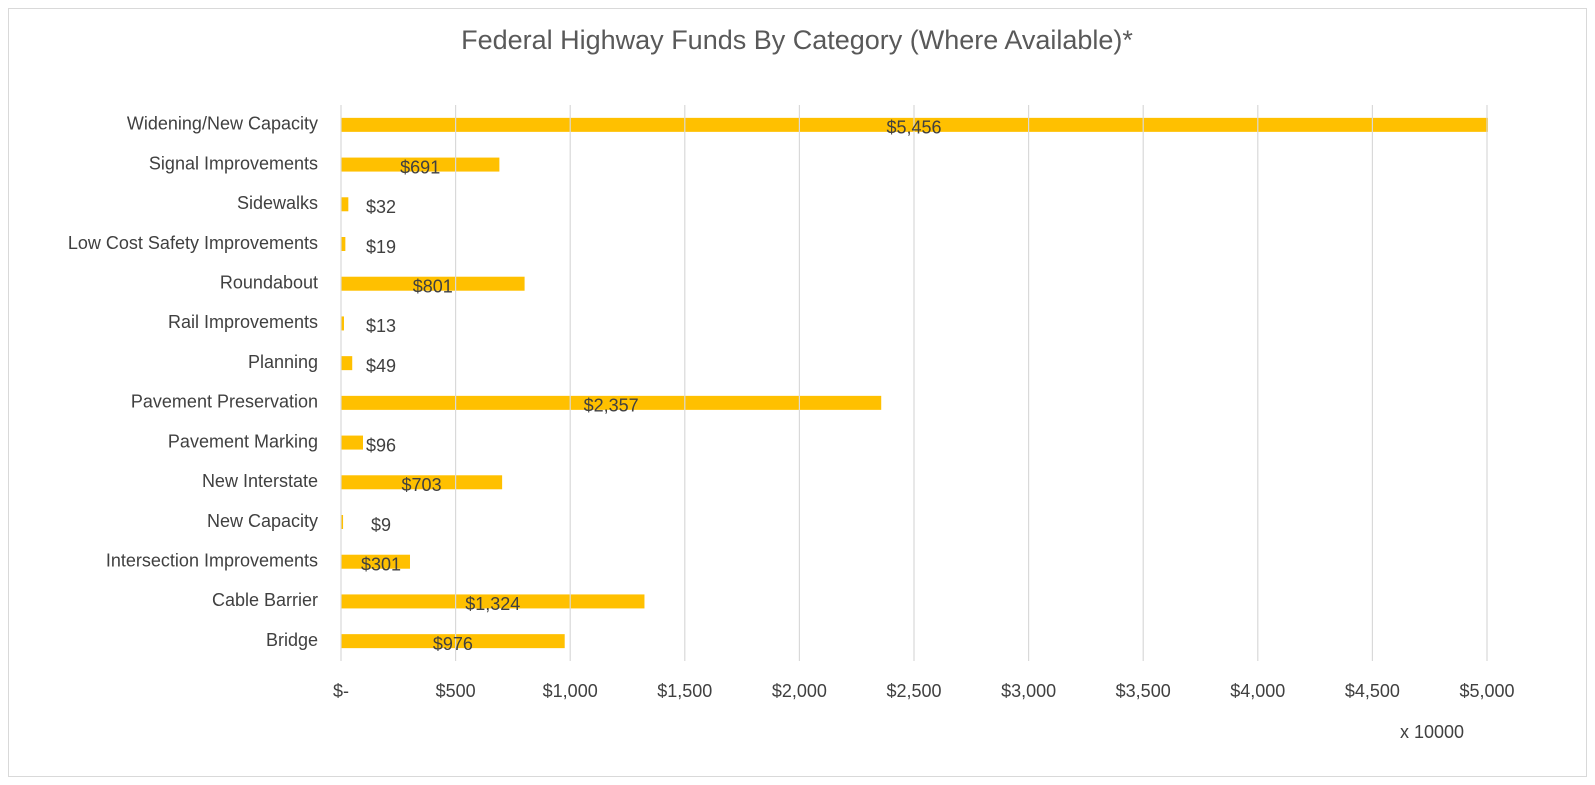 The width and height of the screenshot is (1595, 785). I want to click on y-tick-label: New Interstate, so click(260, 481).